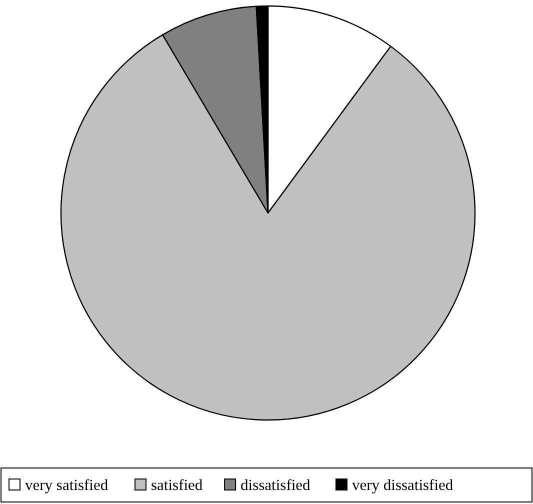  I want to click on legend-label: satisfied, so click(176, 485).